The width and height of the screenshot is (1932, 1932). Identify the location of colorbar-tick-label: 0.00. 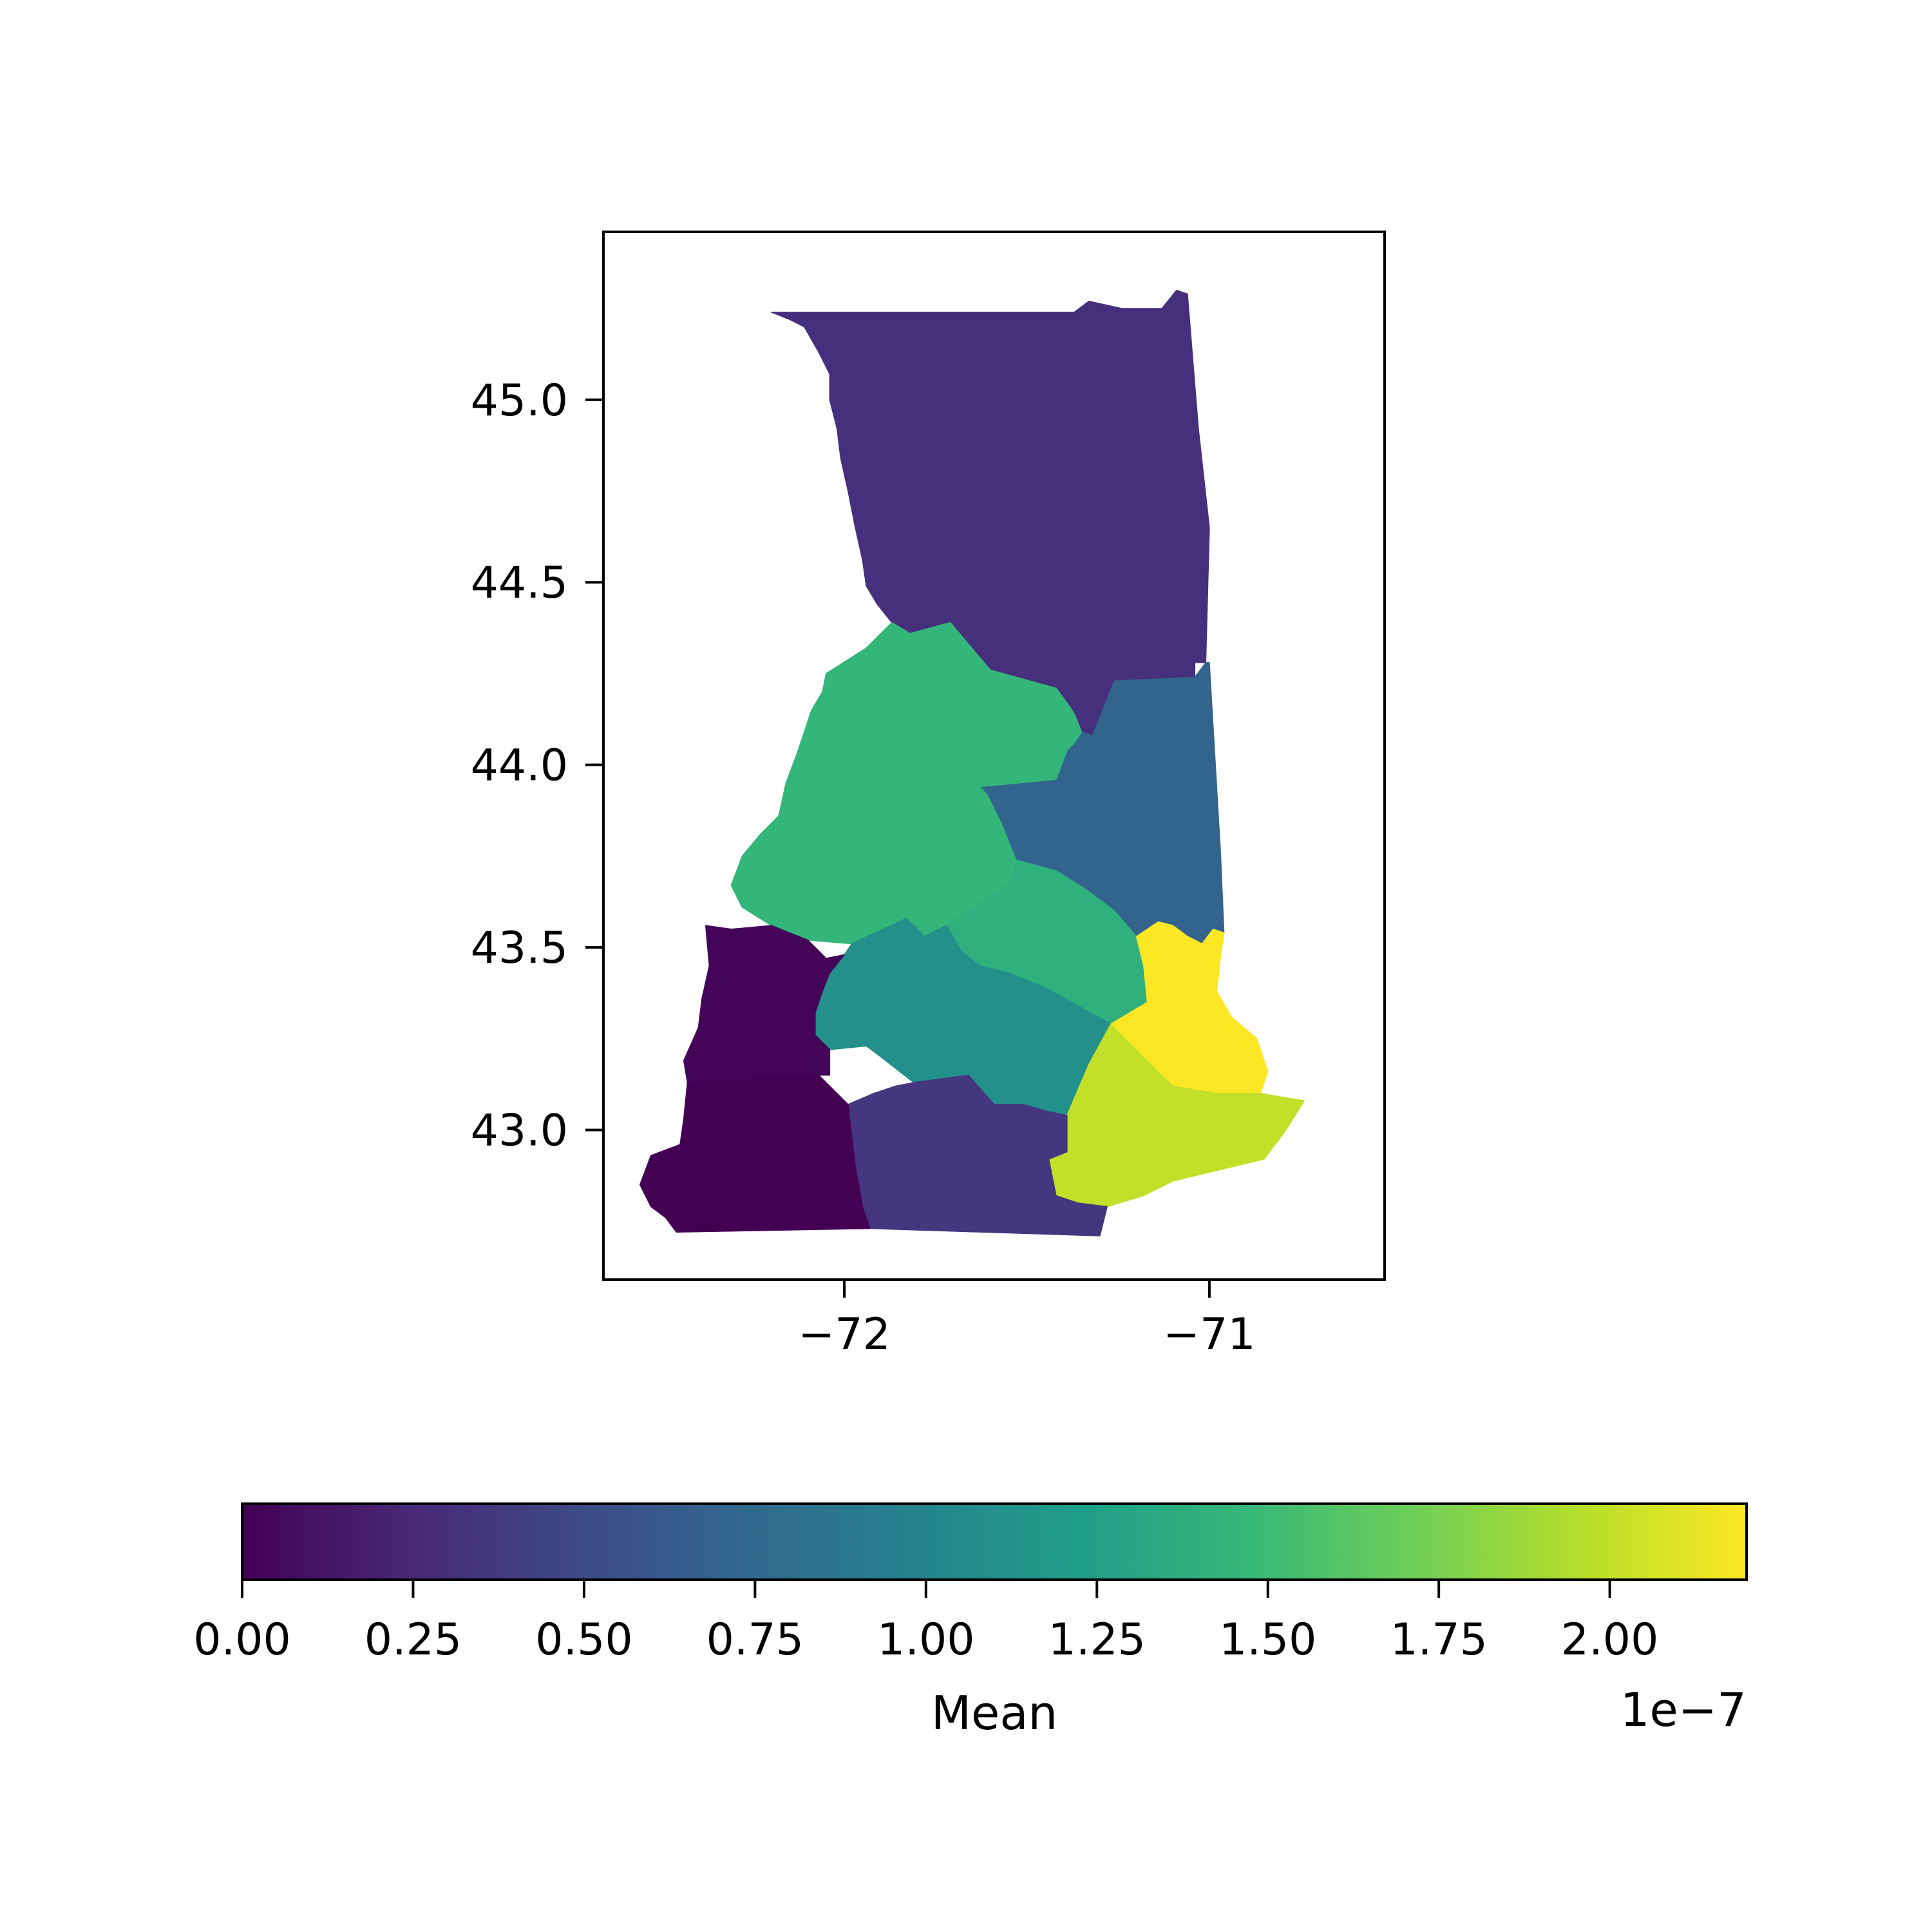
(241, 1640).